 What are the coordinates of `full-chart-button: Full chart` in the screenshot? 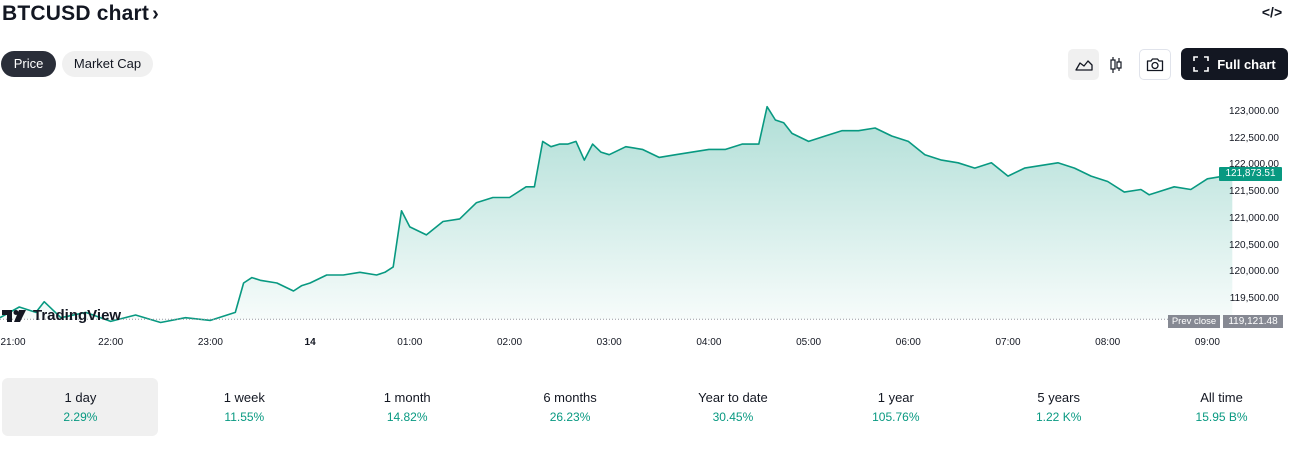 It's located at (1234, 64).